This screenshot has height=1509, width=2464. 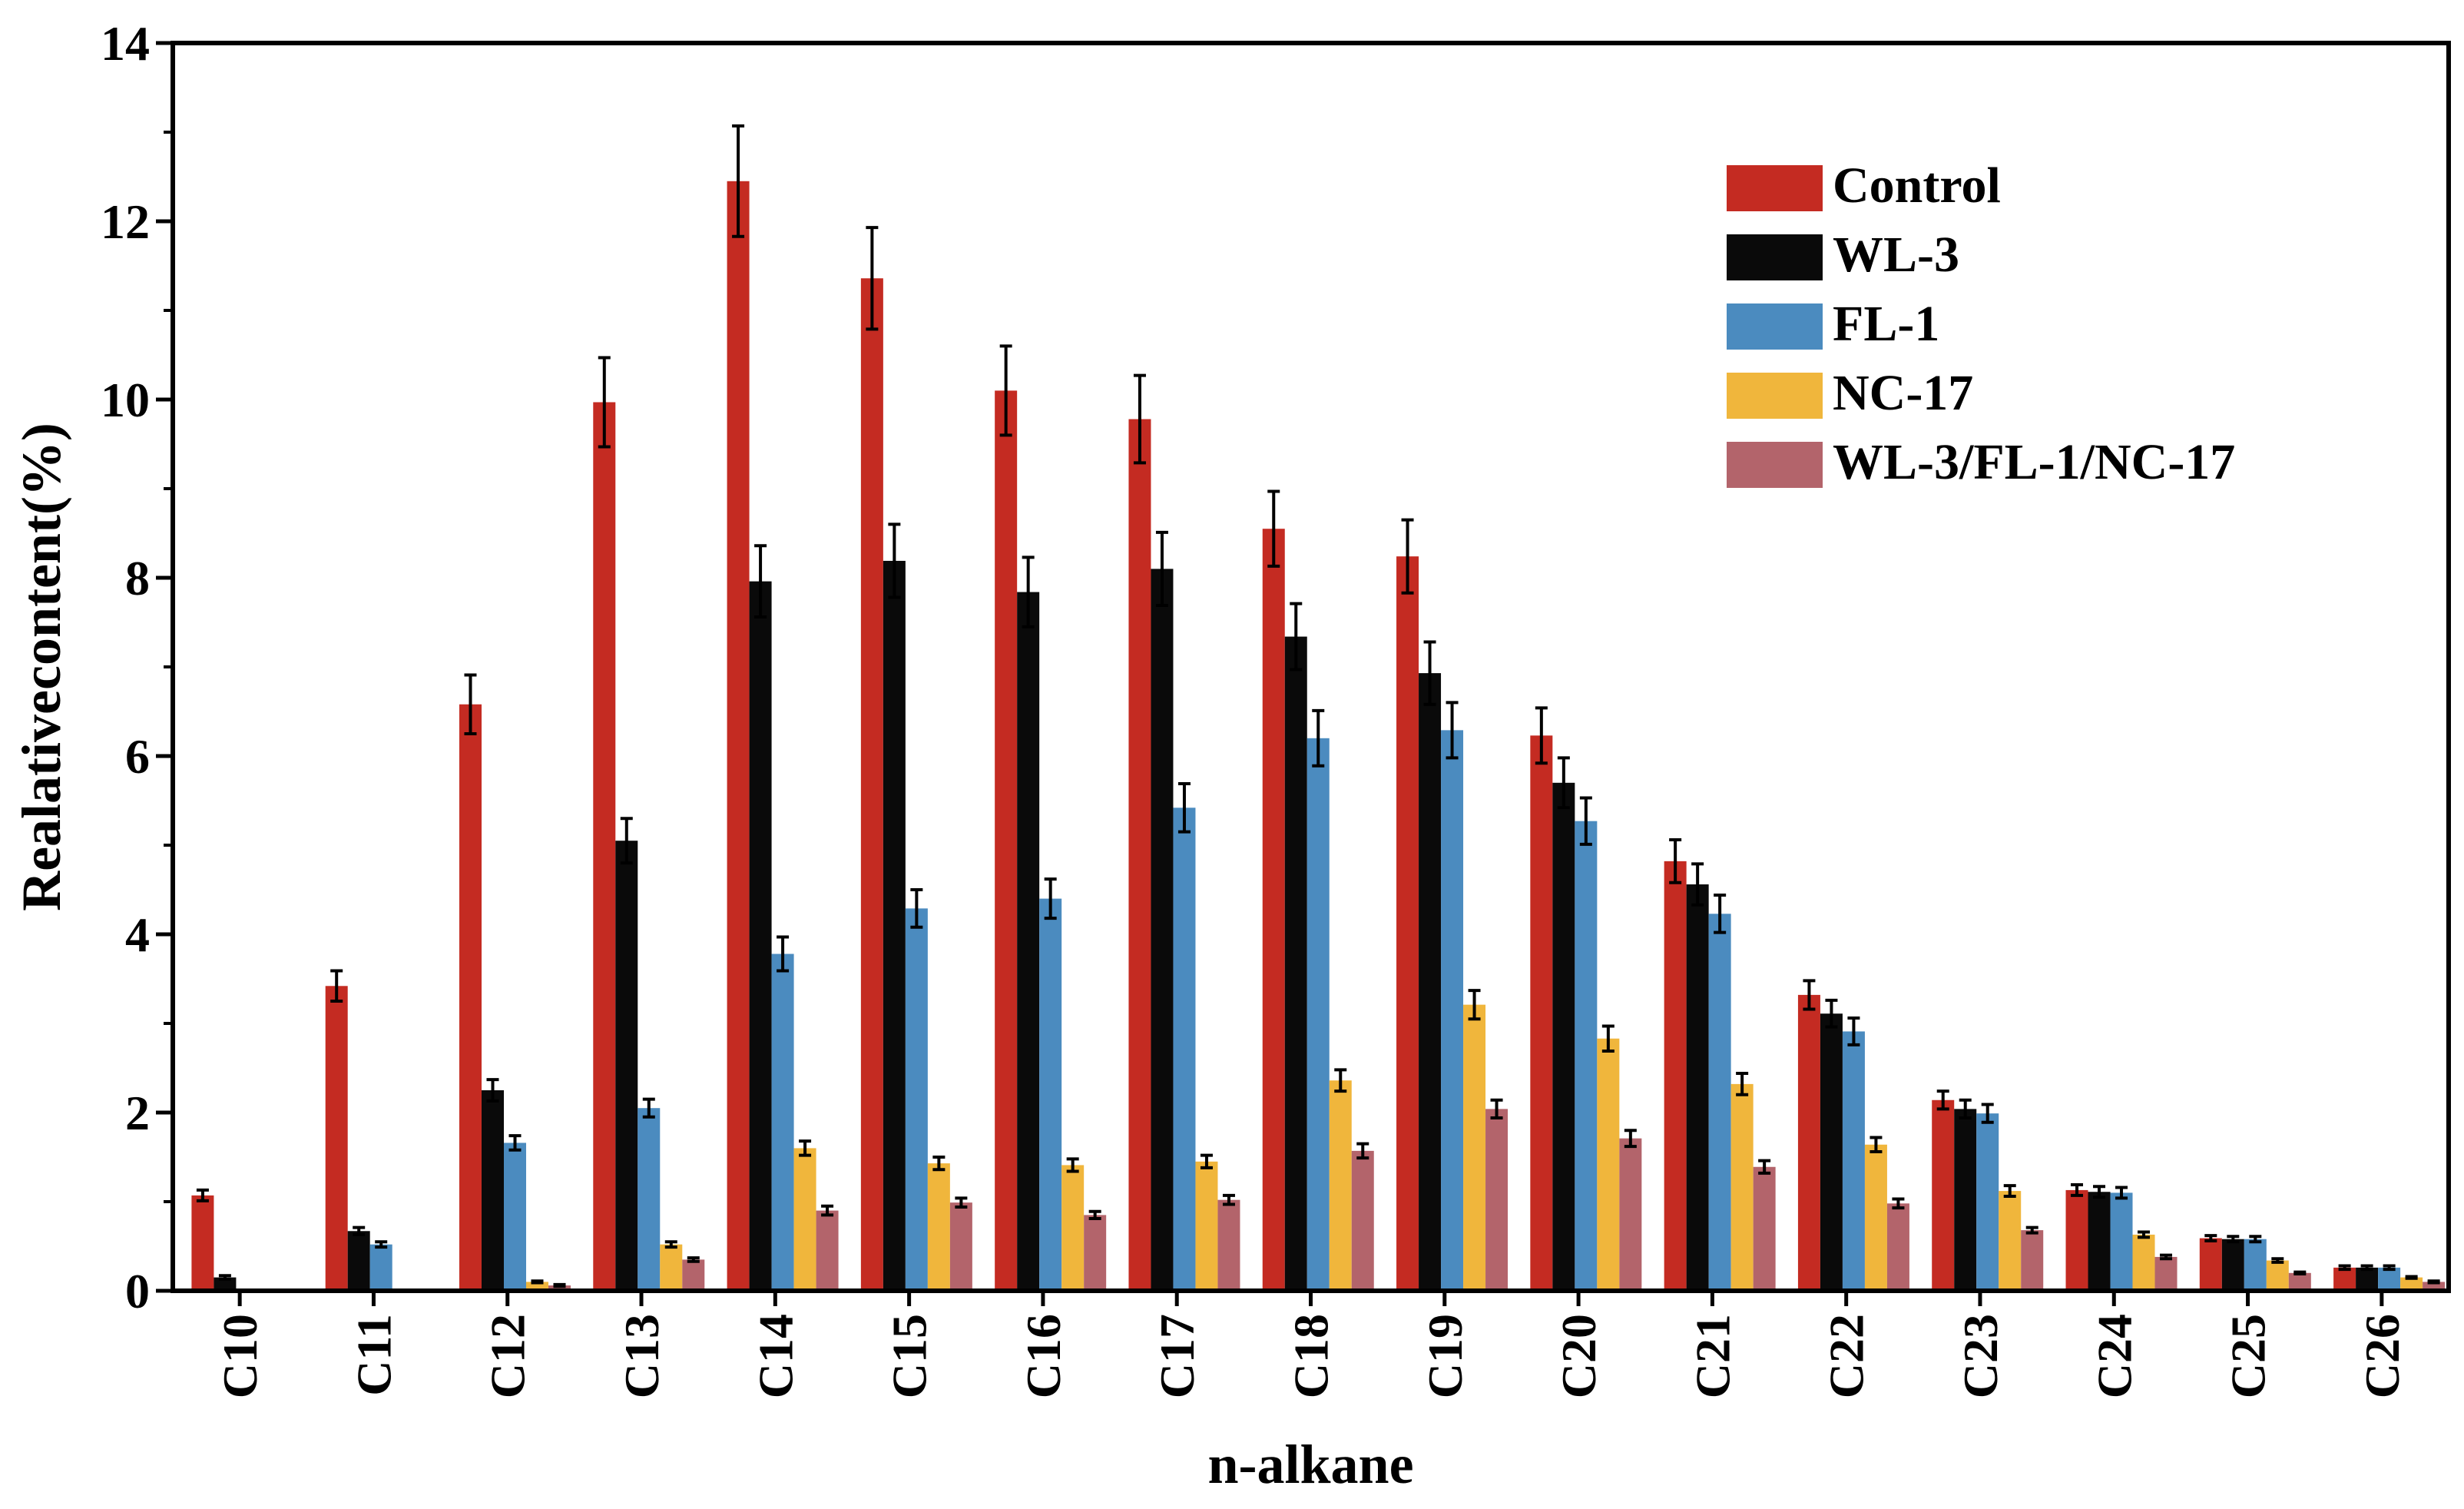 I want to click on bar-fl-1-c15, so click(x=916, y=1099).